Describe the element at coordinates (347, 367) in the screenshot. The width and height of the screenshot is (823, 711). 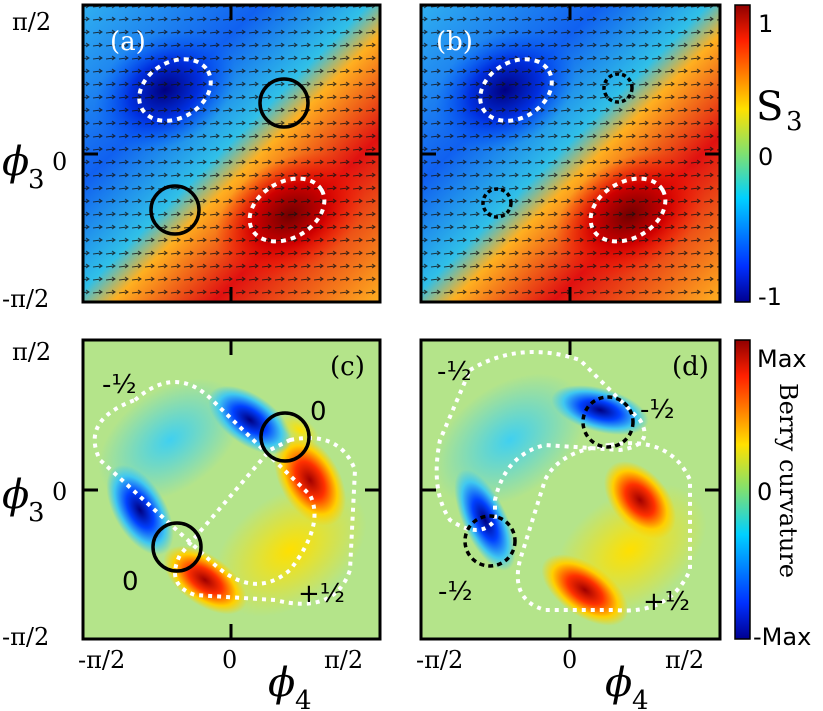
I see `panel-c-label: (c)` at that location.